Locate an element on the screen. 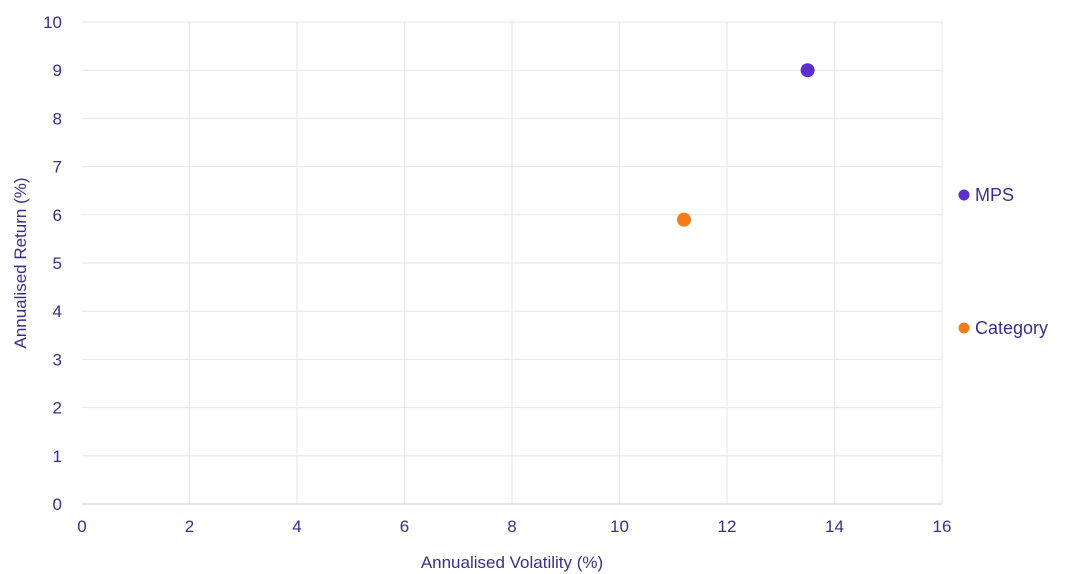 The width and height of the screenshot is (1073, 574). legend-label-category: Category is located at coordinates (1011, 328).